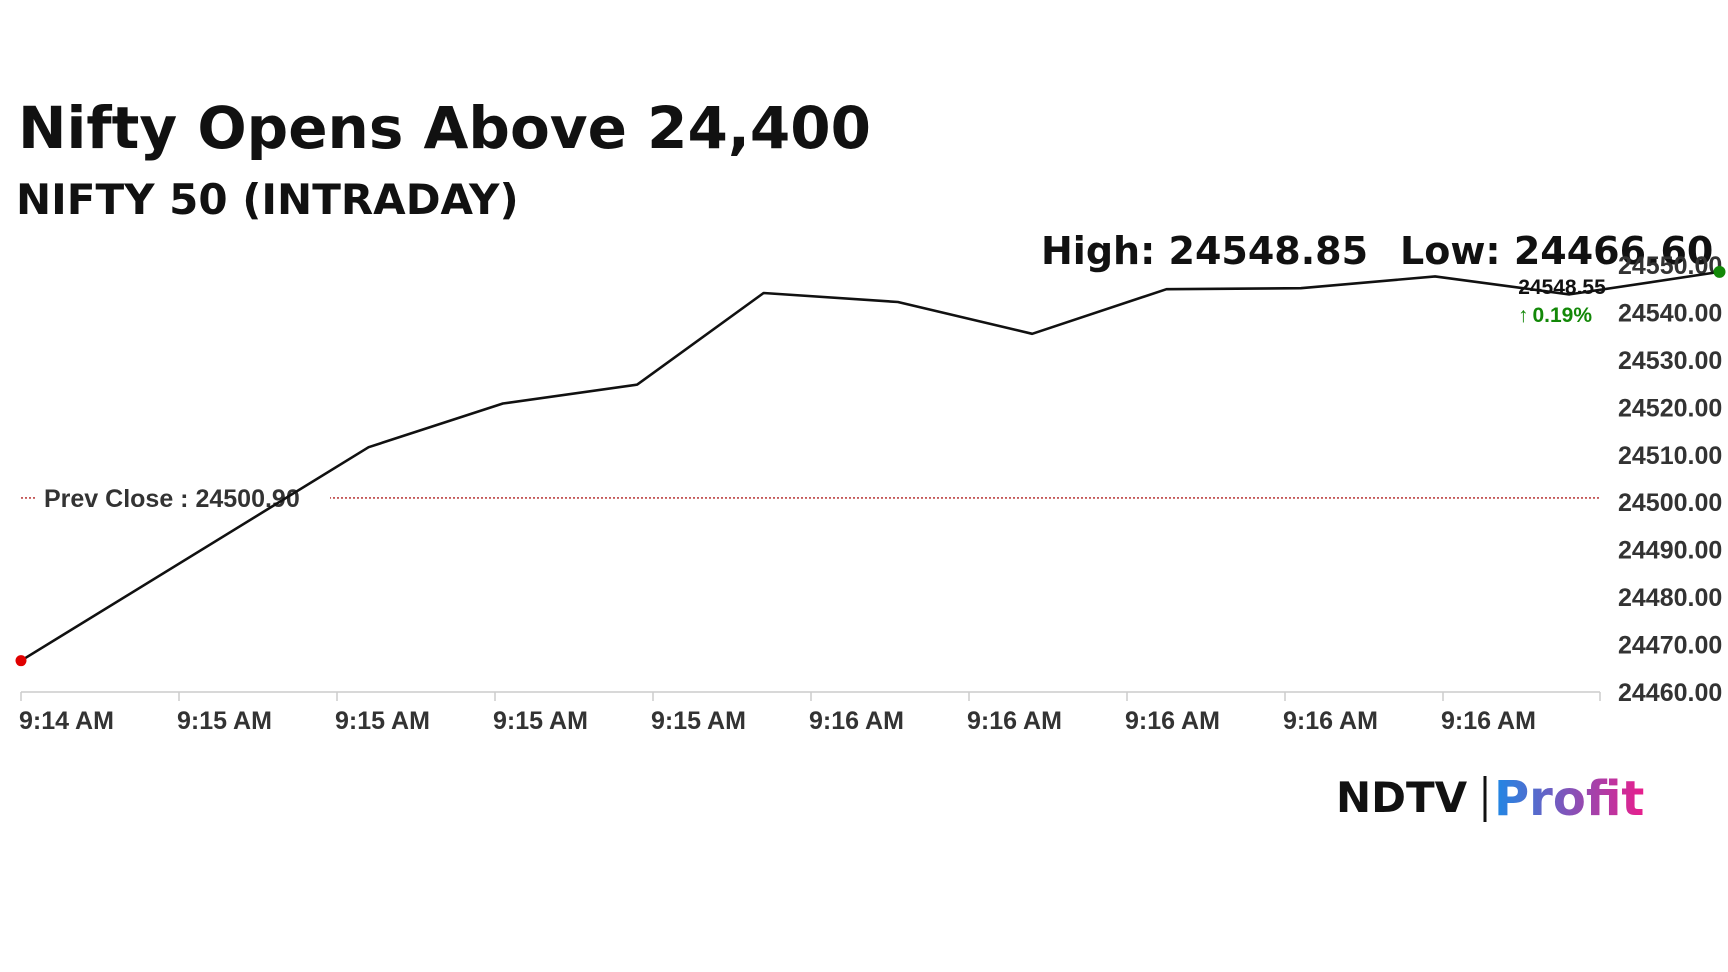  I want to click on prev-close-marker: Prev Close : 24500.90, so click(810, 497).